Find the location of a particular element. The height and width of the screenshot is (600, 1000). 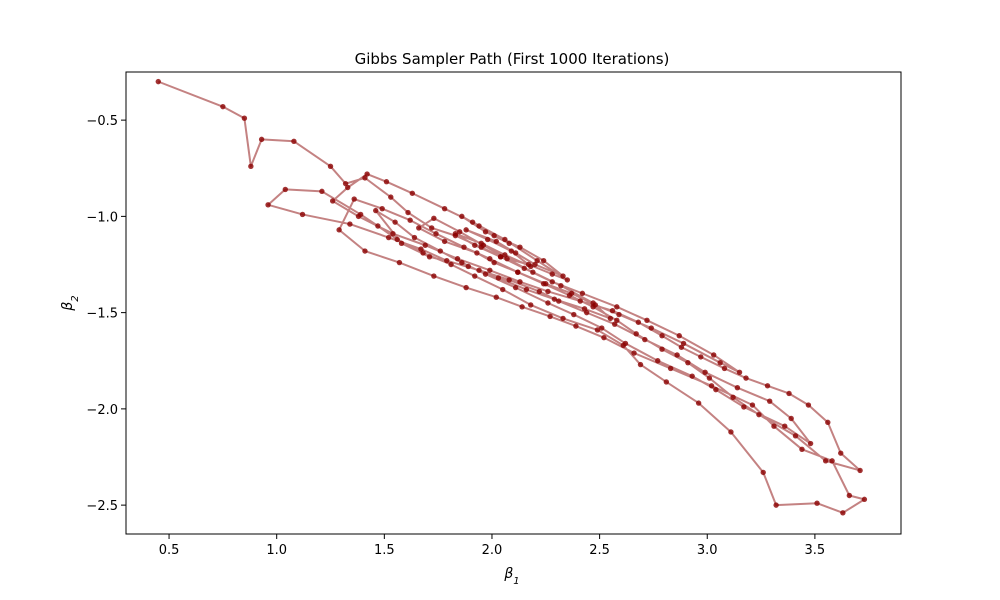

y-tick-label: −0.5 is located at coordinates (102, 121).